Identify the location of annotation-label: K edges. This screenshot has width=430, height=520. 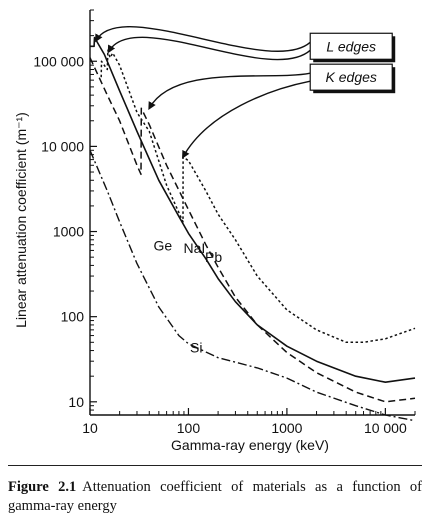
(351, 77).